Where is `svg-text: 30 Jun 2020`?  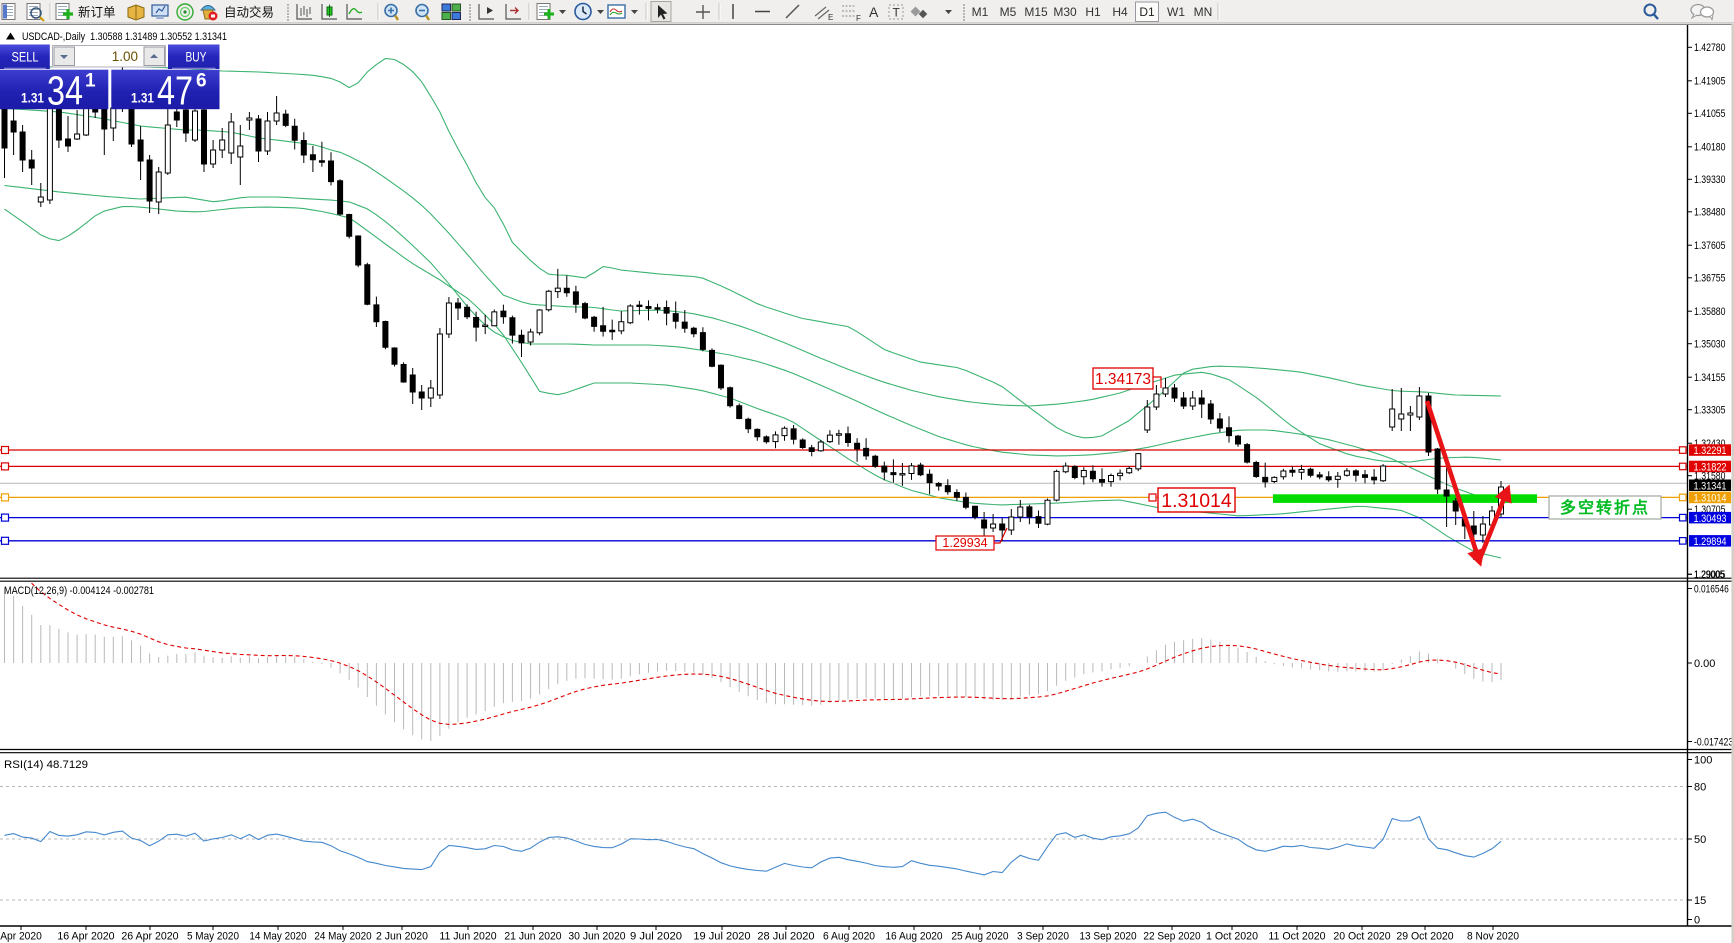
svg-text: 30 Jun 2020 is located at coordinates (596, 937).